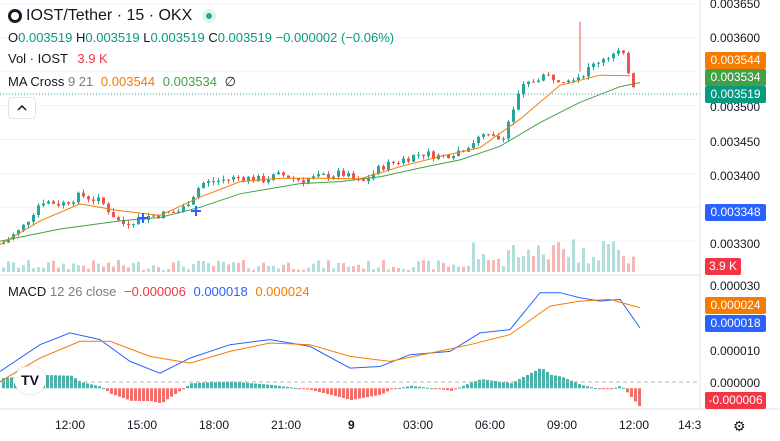  Describe the element at coordinates (735, 142) in the screenshot. I see `price-tick: 0.003450` at that location.